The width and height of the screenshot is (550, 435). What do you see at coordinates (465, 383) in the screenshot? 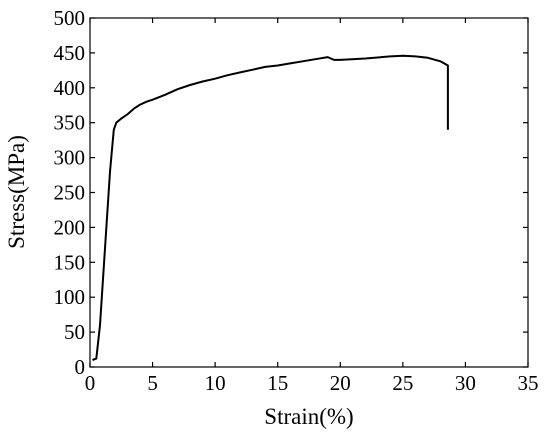
I see `x-tick-label: 30` at bounding box center [465, 383].